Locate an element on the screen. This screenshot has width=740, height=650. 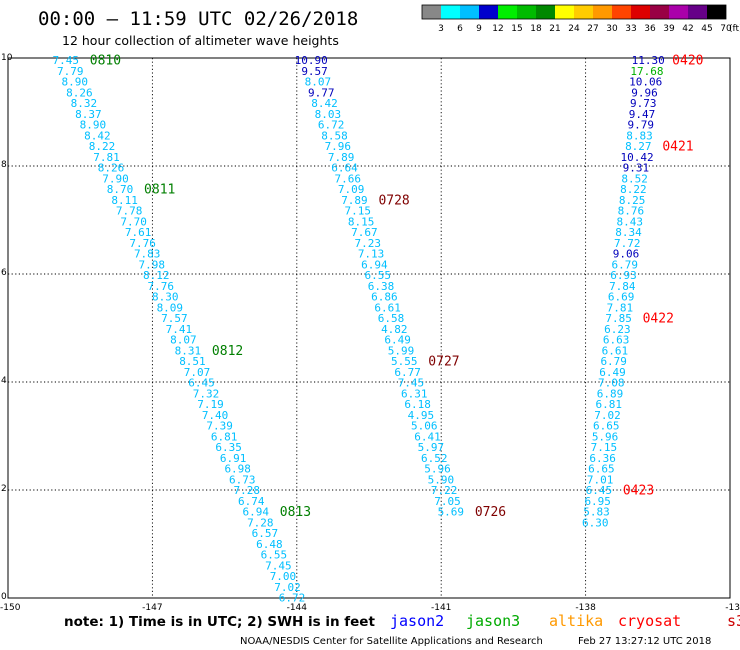
x-tick-label: -138 is located at coordinates (585, 608).